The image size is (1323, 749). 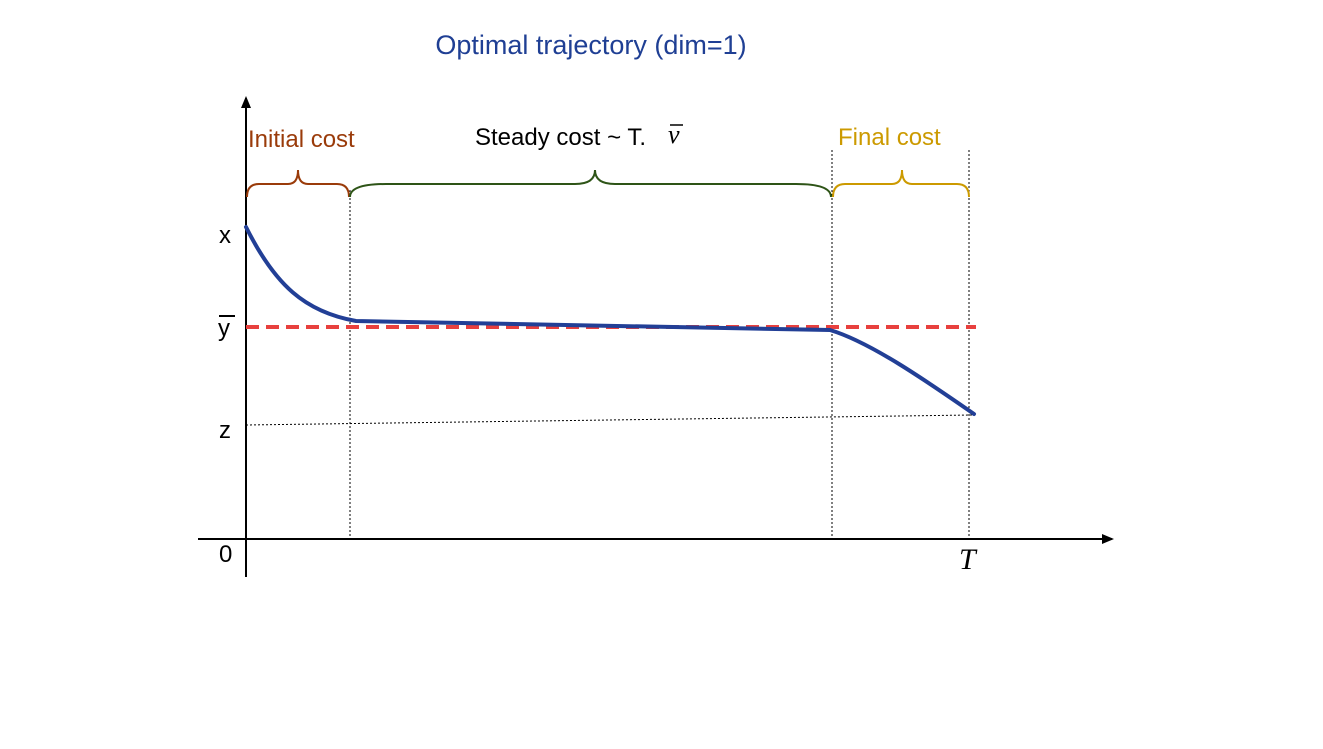 What do you see at coordinates (968, 559) in the screenshot?
I see `T-axis-label: T` at bounding box center [968, 559].